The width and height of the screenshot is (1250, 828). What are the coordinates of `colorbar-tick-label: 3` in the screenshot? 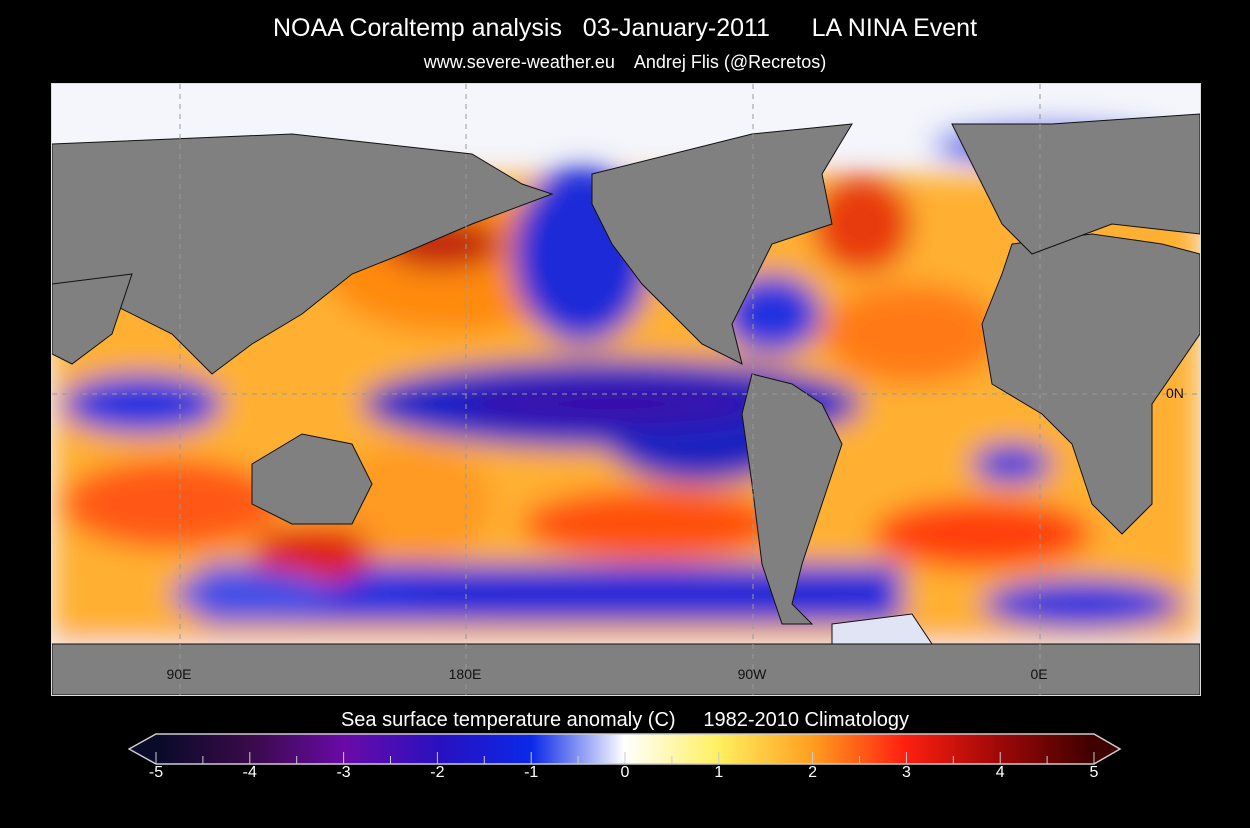 It's located at (906, 772).